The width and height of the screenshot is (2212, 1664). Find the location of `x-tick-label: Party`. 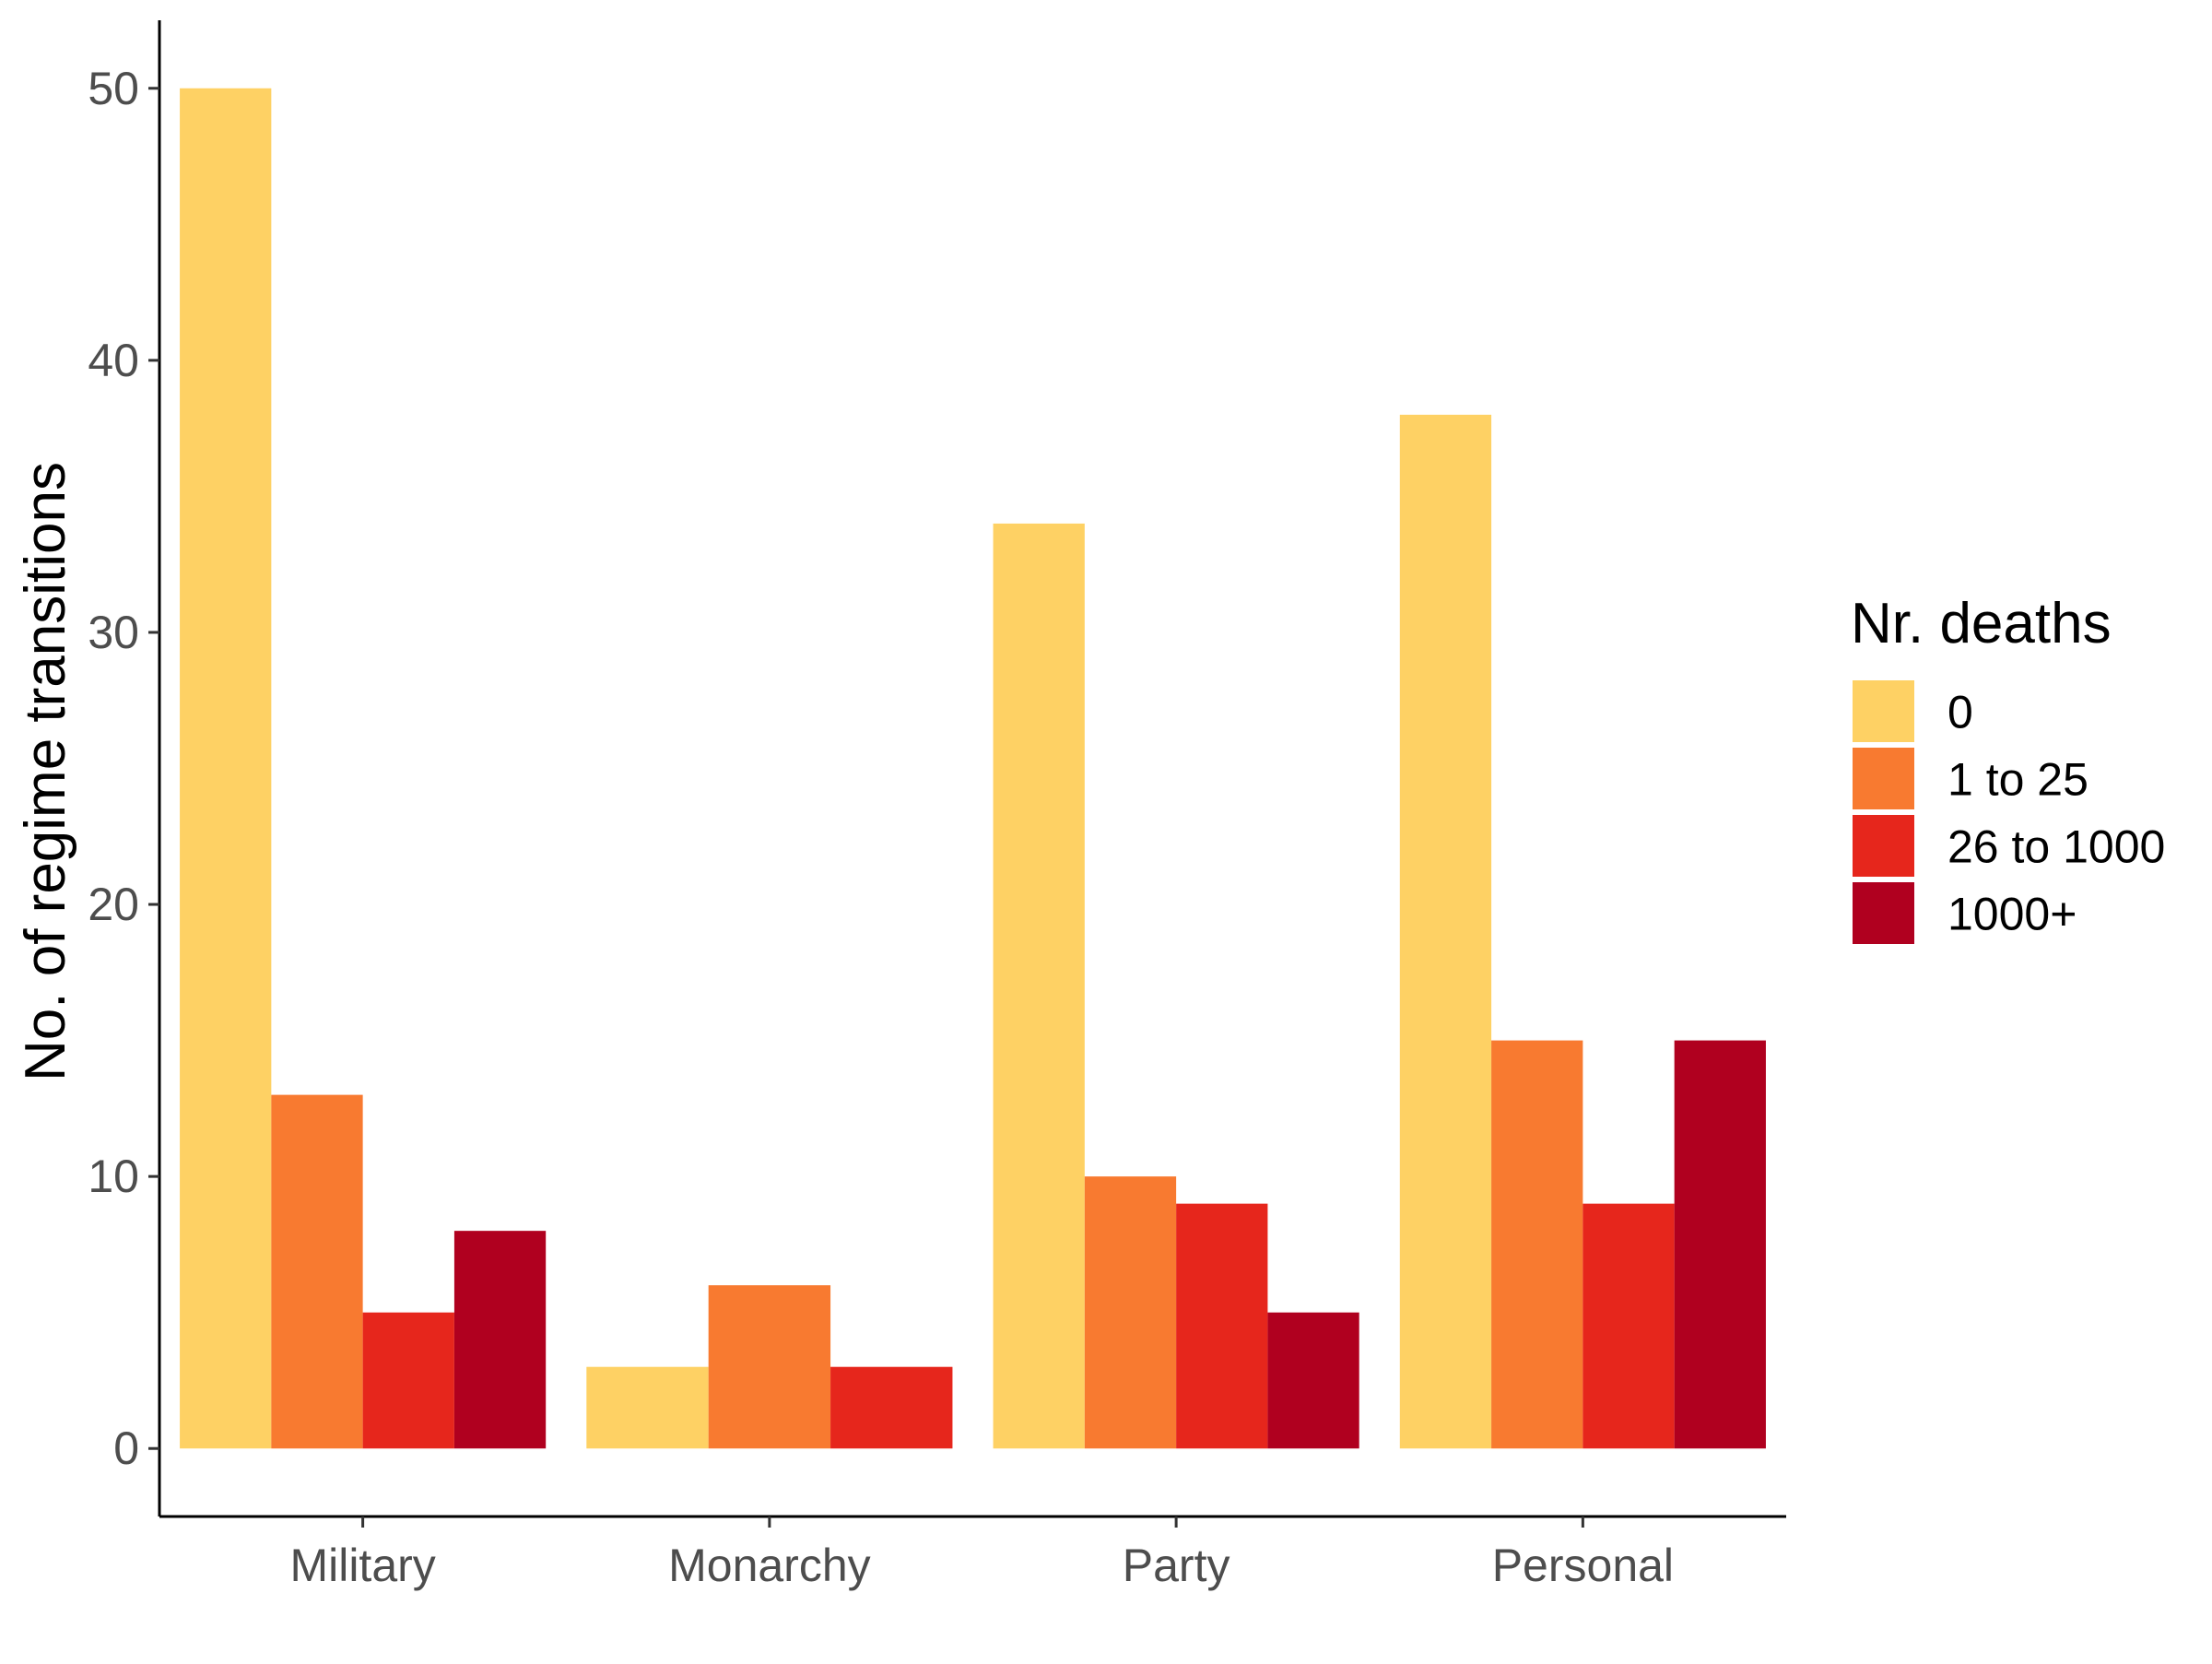

x-tick-label: Party is located at coordinates (1176, 1565).